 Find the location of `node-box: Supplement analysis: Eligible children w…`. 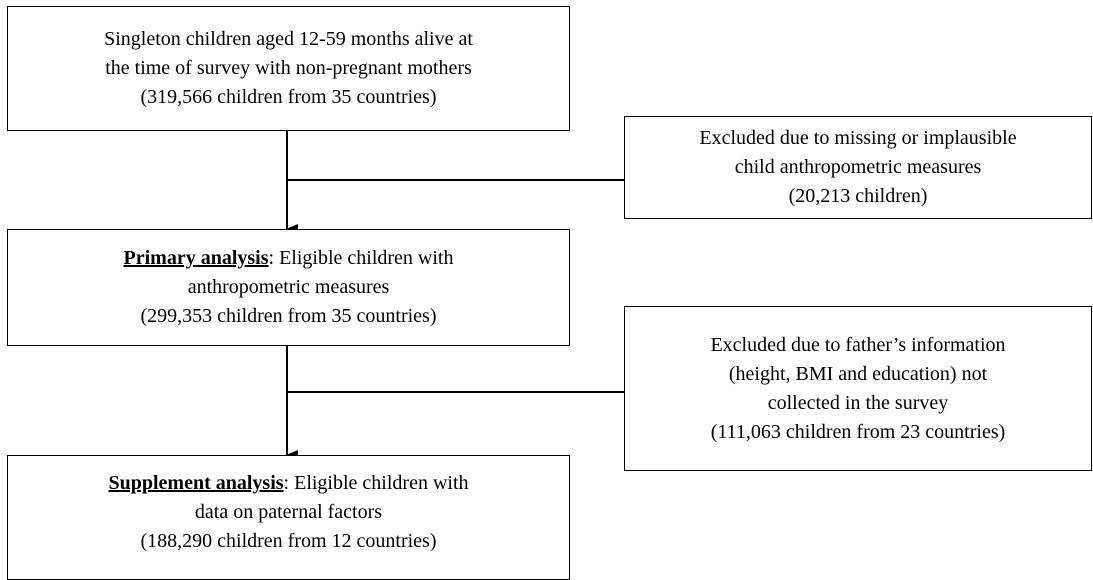

node-box: Supplement analysis: Eligible children w… is located at coordinates (288, 517).